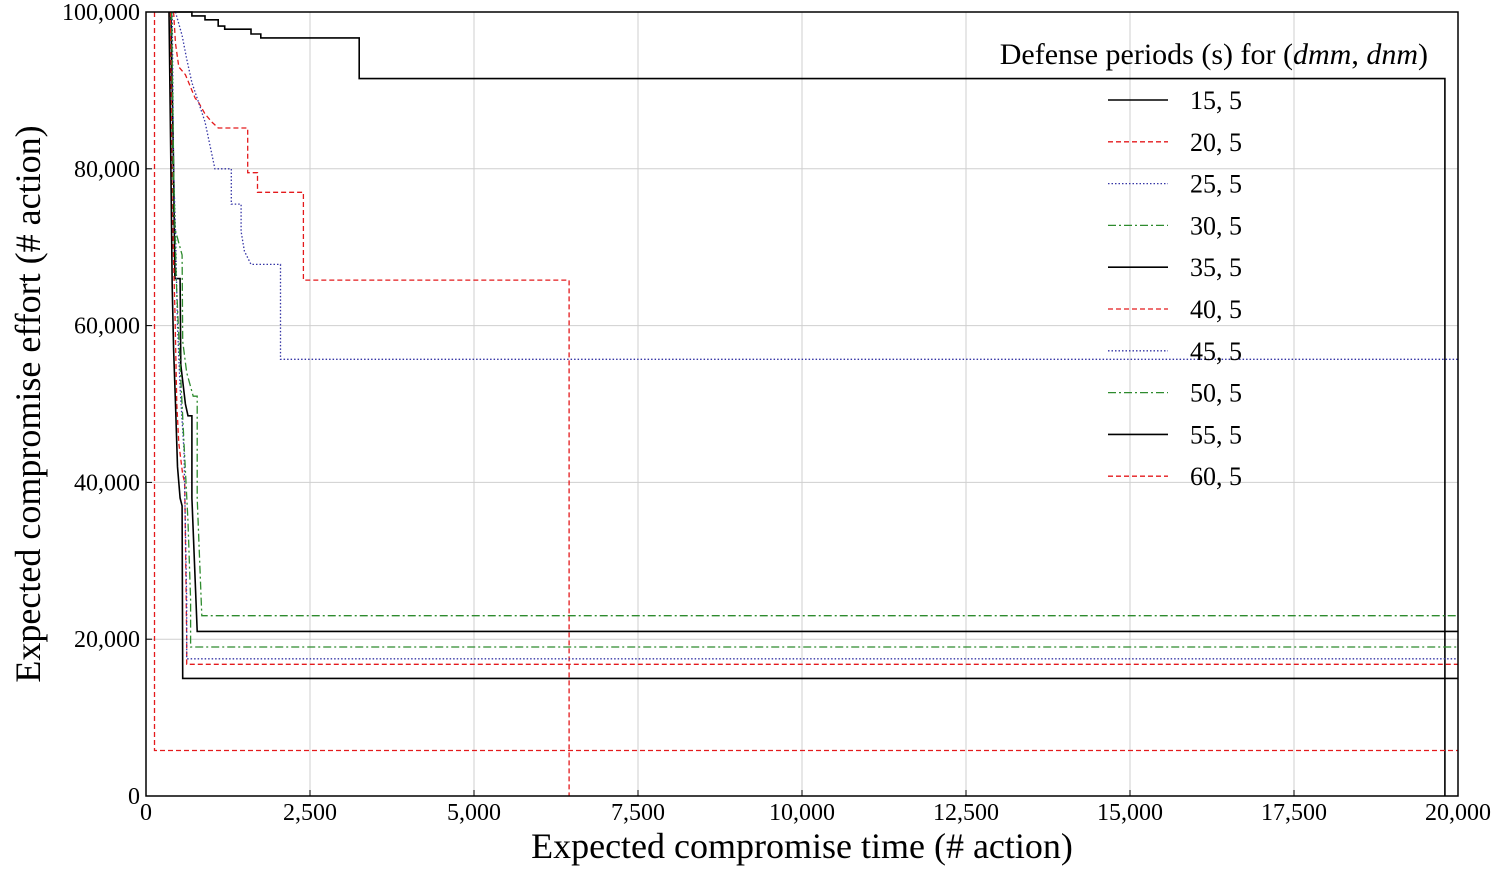 This screenshot has height=871, width=1500. I want to click on x-tick-label: 10,000, so click(802, 813).